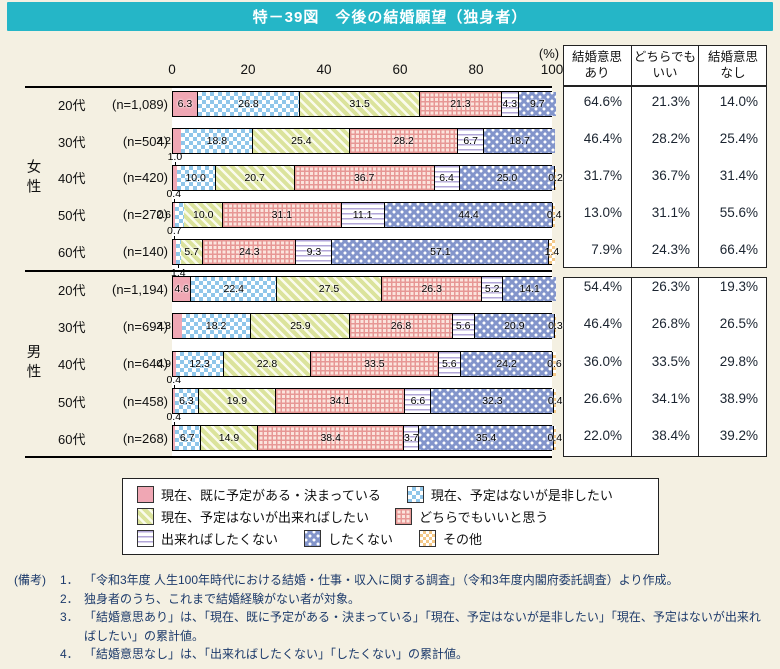  Describe the element at coordinates (145, 401) in the screenshot. I see `sample-size-label: (n=458)` at that location.